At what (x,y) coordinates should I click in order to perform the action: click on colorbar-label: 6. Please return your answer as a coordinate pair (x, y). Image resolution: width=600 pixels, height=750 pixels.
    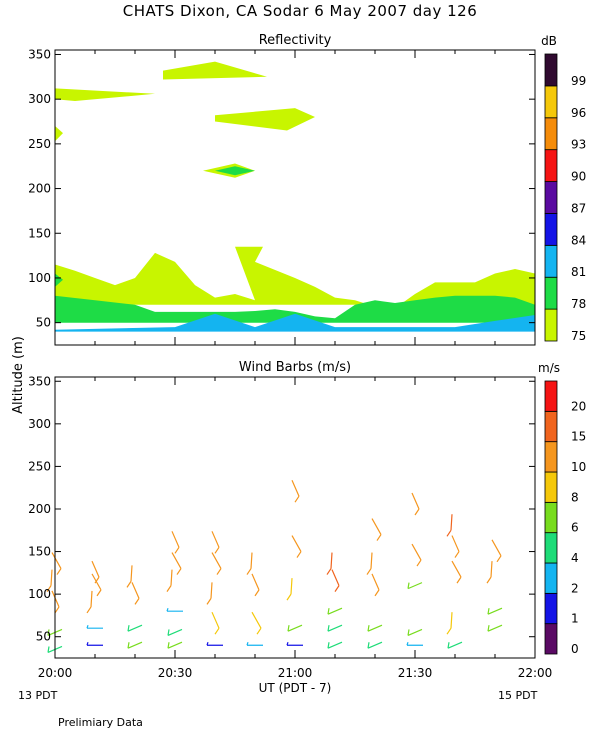
    Looking at the image, I should click on (575, 528).